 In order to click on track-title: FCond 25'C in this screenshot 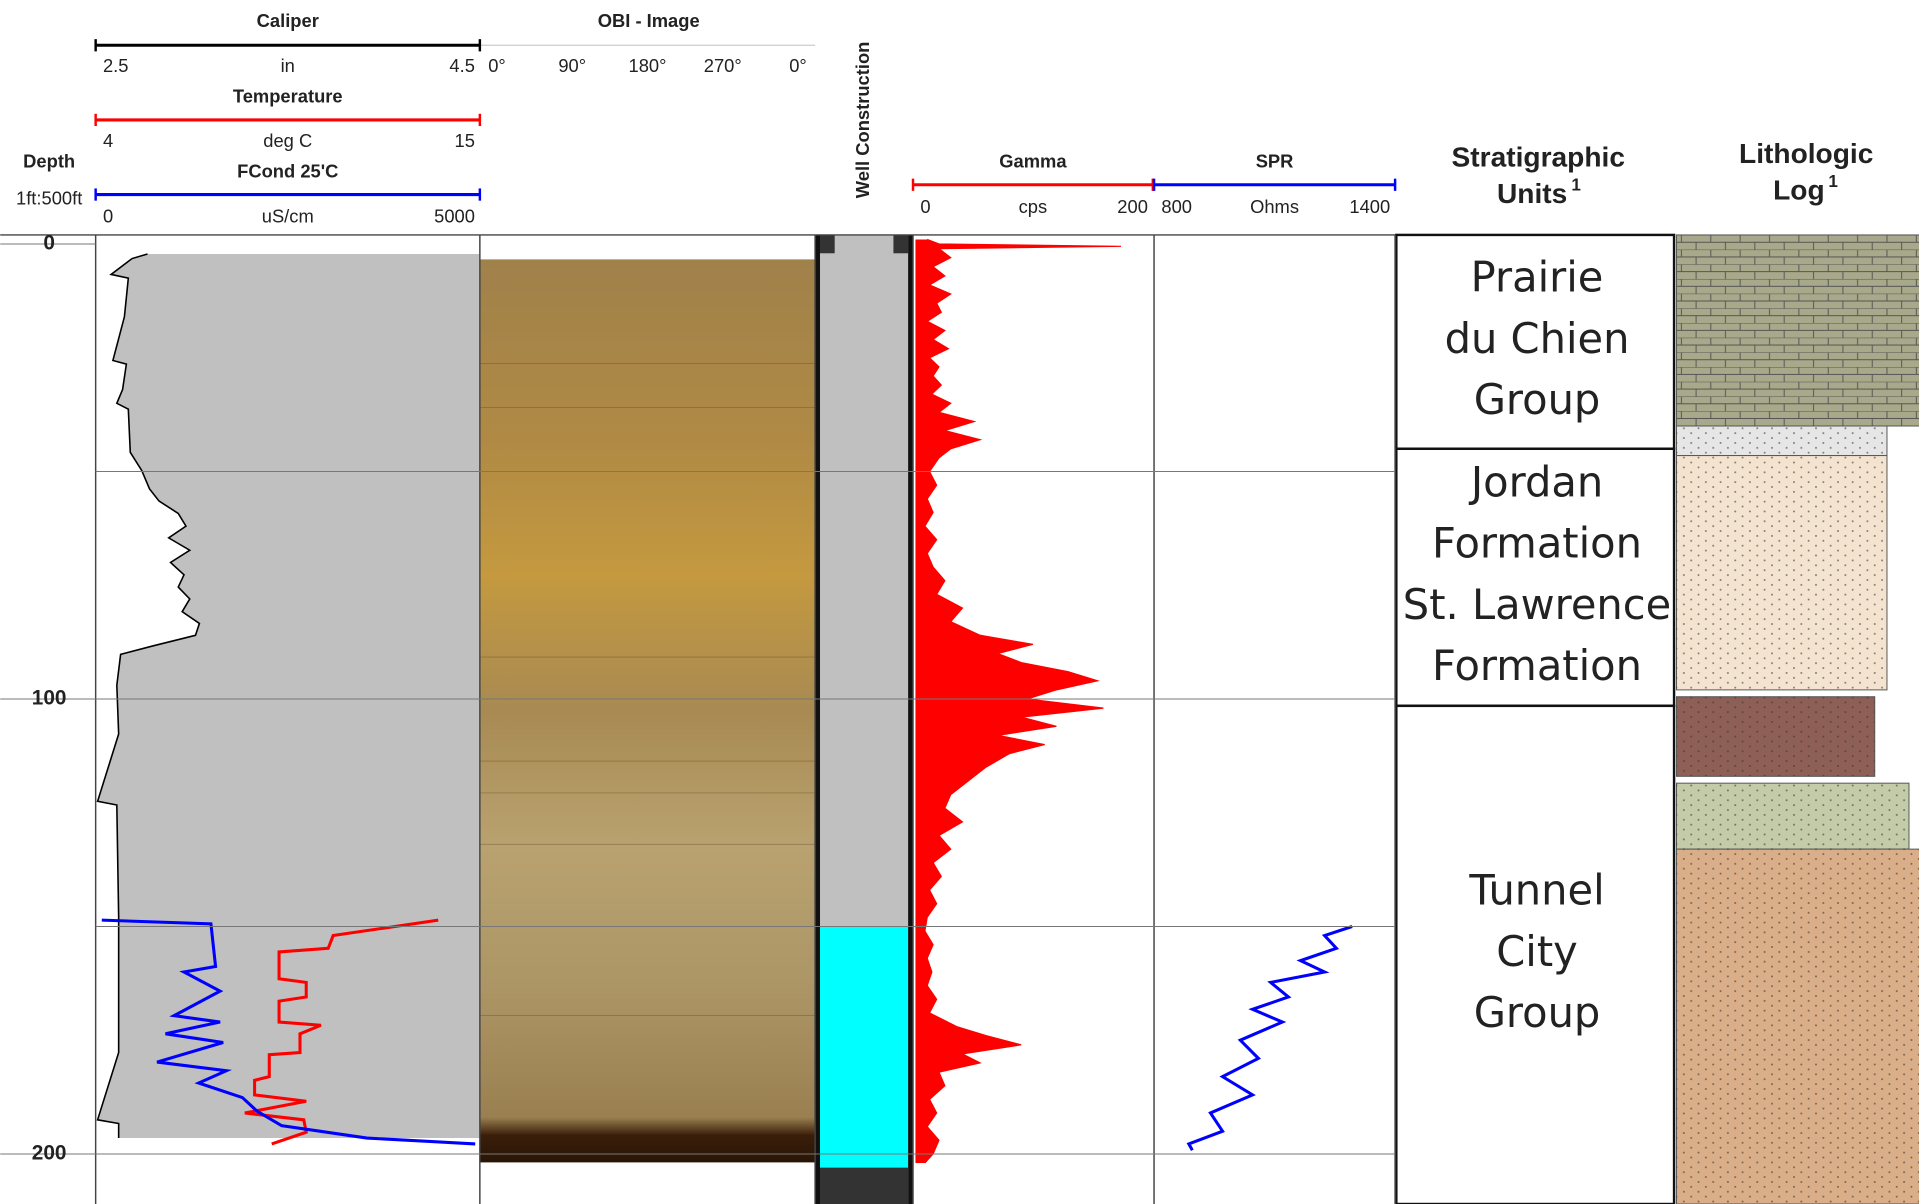, I will do `click(287, 170)`.